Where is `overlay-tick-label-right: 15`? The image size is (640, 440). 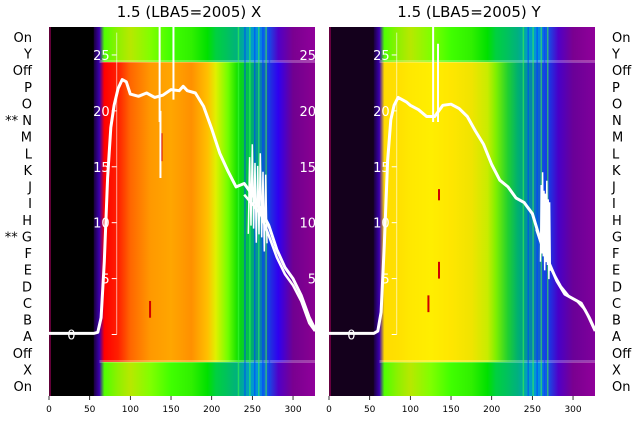 overlay-tick-label-right: 15 is located at coordinates (307, 168).